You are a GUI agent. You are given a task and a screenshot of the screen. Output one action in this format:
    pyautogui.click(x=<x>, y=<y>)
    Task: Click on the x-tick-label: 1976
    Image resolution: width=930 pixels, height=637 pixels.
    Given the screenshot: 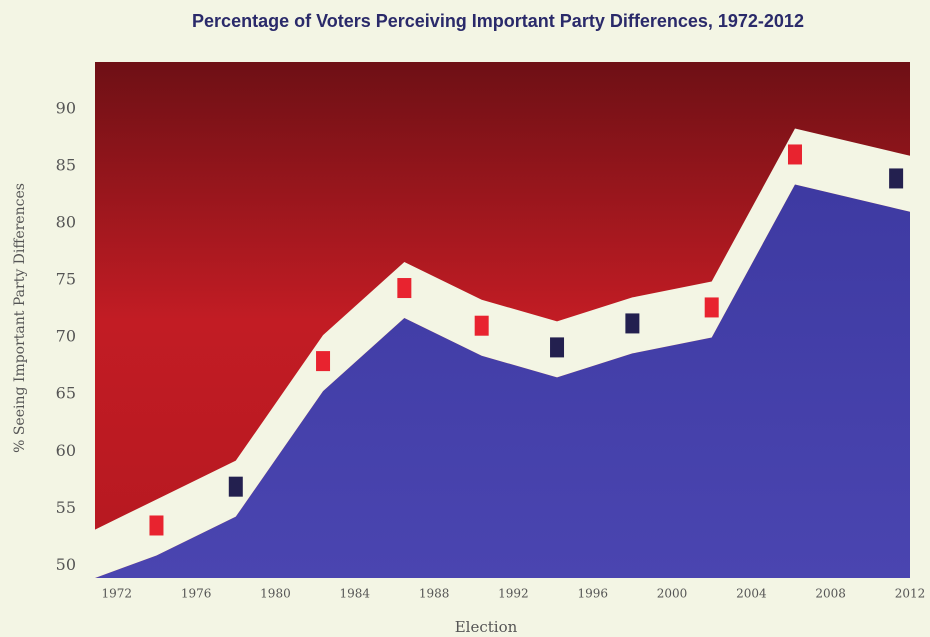 What is the action you would take?
    pyautogui.click(x=196, y=594)
    